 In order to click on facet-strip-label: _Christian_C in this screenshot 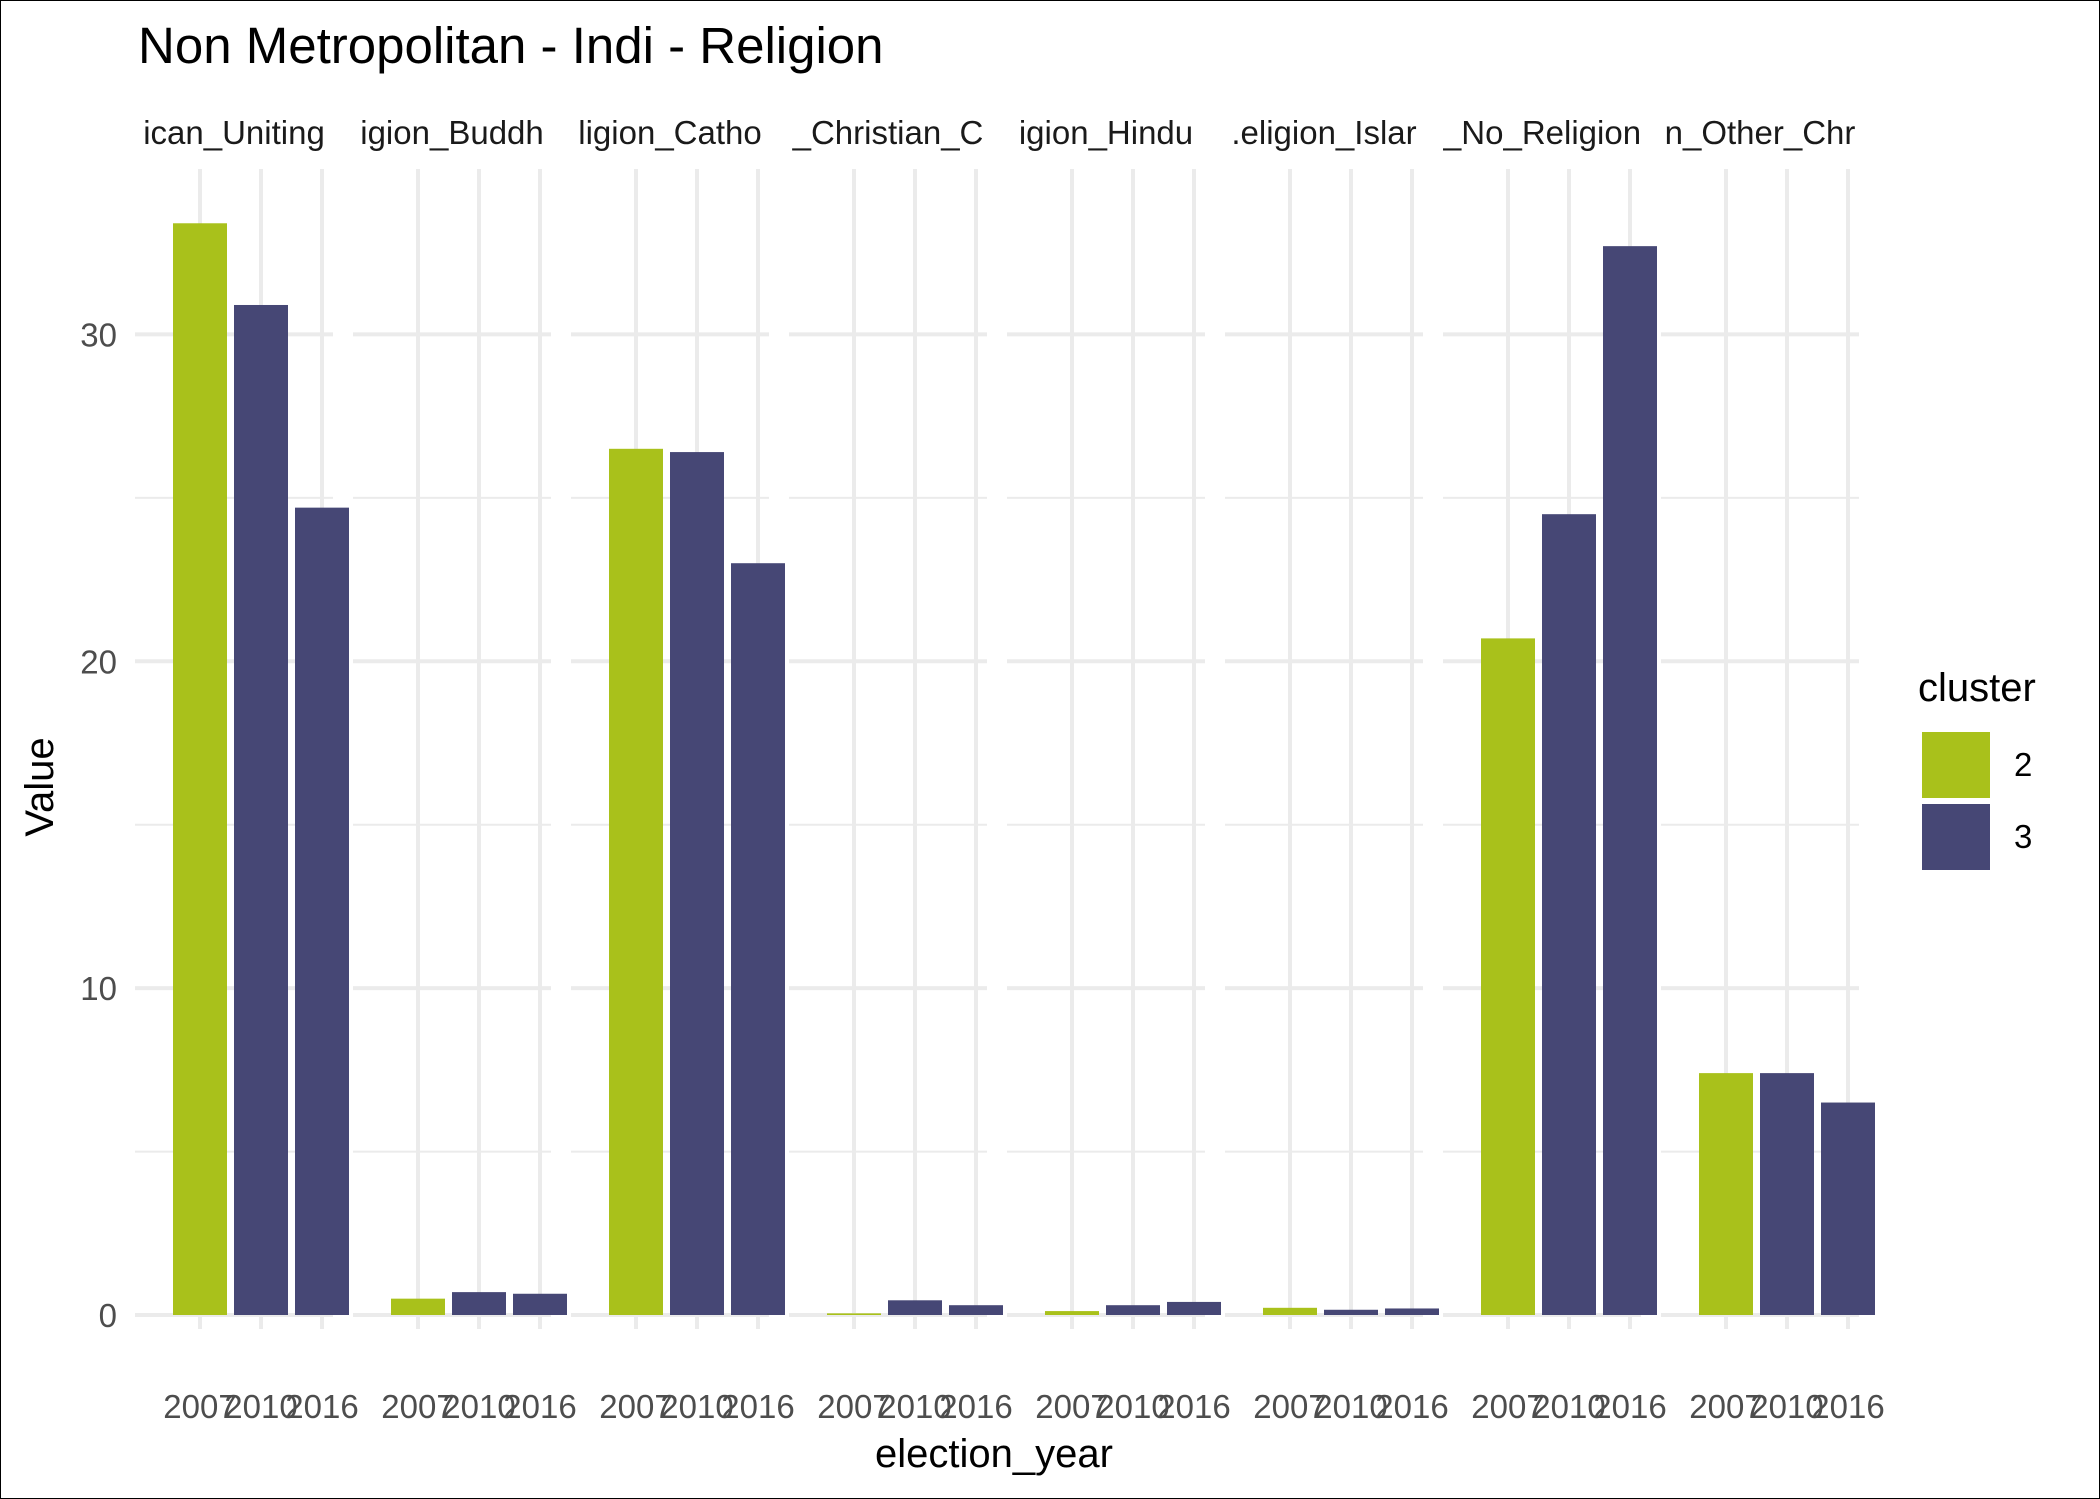, I will do `click(888, 132)`.